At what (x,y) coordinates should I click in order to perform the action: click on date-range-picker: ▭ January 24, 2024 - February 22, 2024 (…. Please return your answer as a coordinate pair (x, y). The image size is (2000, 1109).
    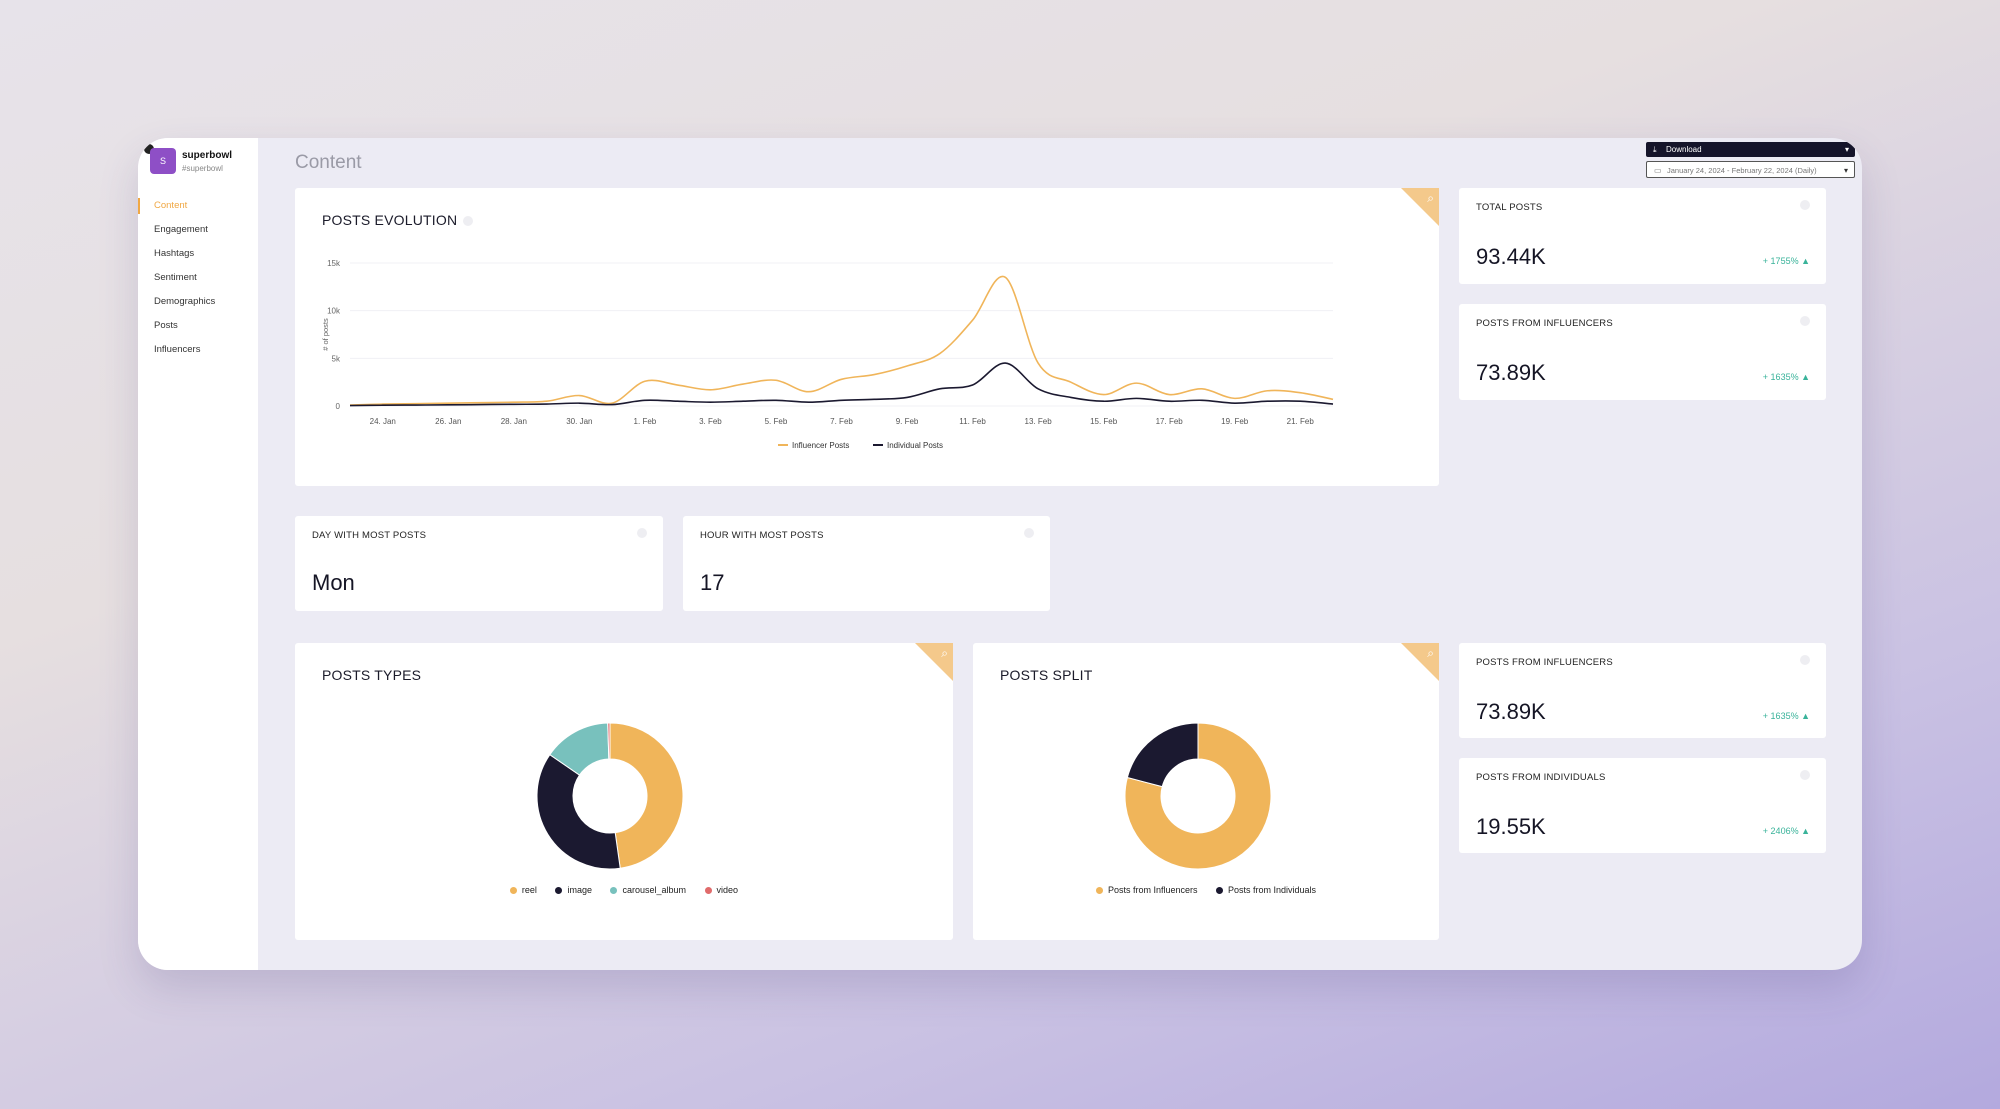
    Looking at the image, I should click on (1750, 169).